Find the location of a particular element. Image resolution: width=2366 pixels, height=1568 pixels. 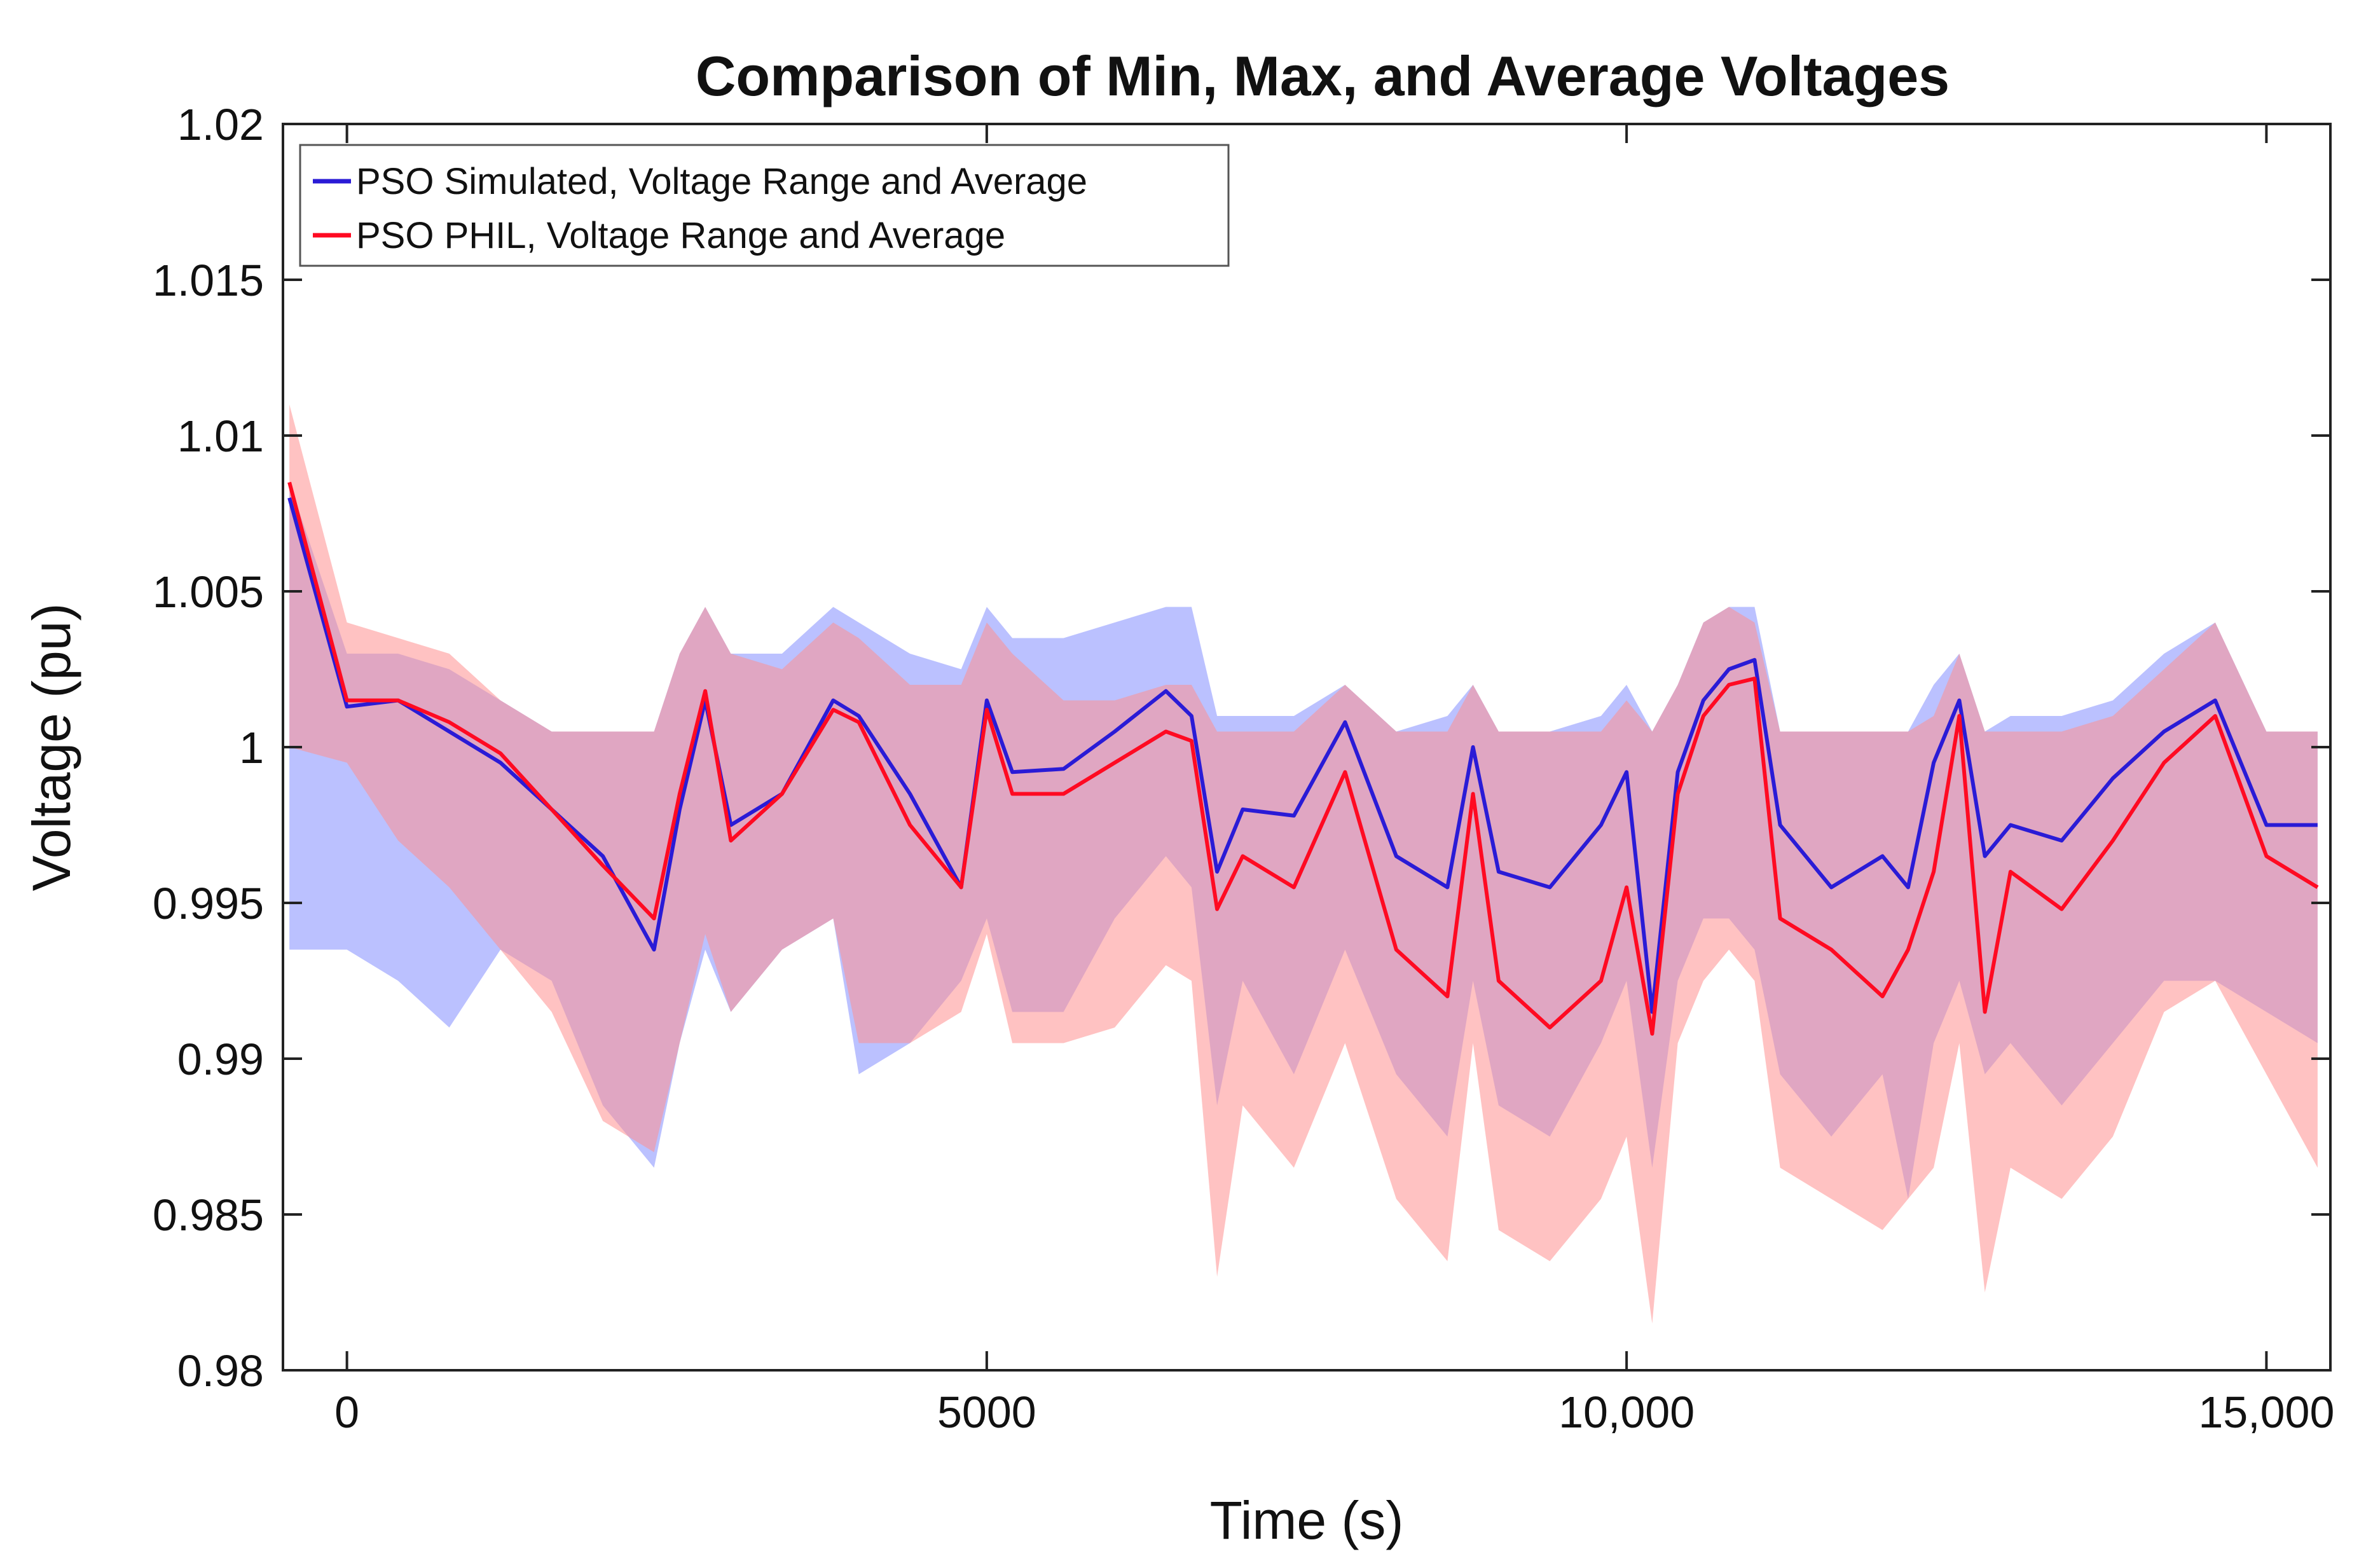

y-tick-label: 1.02 is located at coordinates (220, 124).